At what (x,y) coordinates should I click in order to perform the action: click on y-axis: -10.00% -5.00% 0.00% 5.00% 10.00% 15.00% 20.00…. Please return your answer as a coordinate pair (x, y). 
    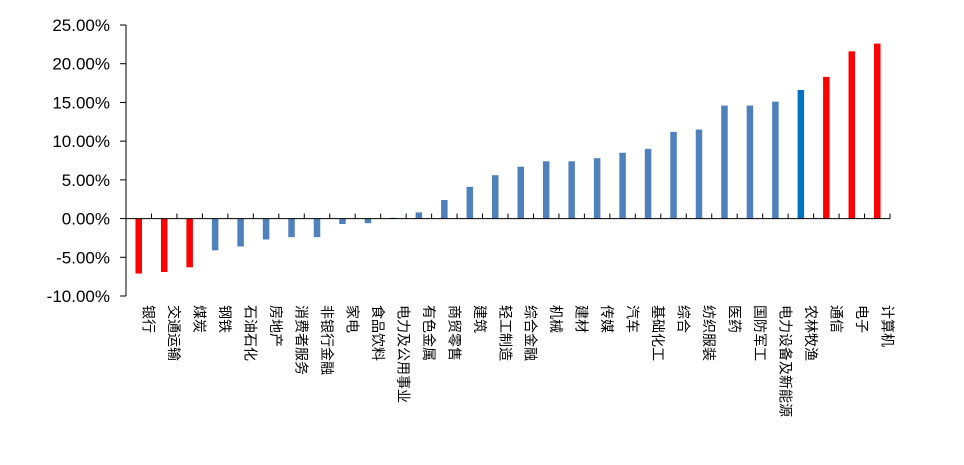
    Looking at the image, I should click on (86, 161).